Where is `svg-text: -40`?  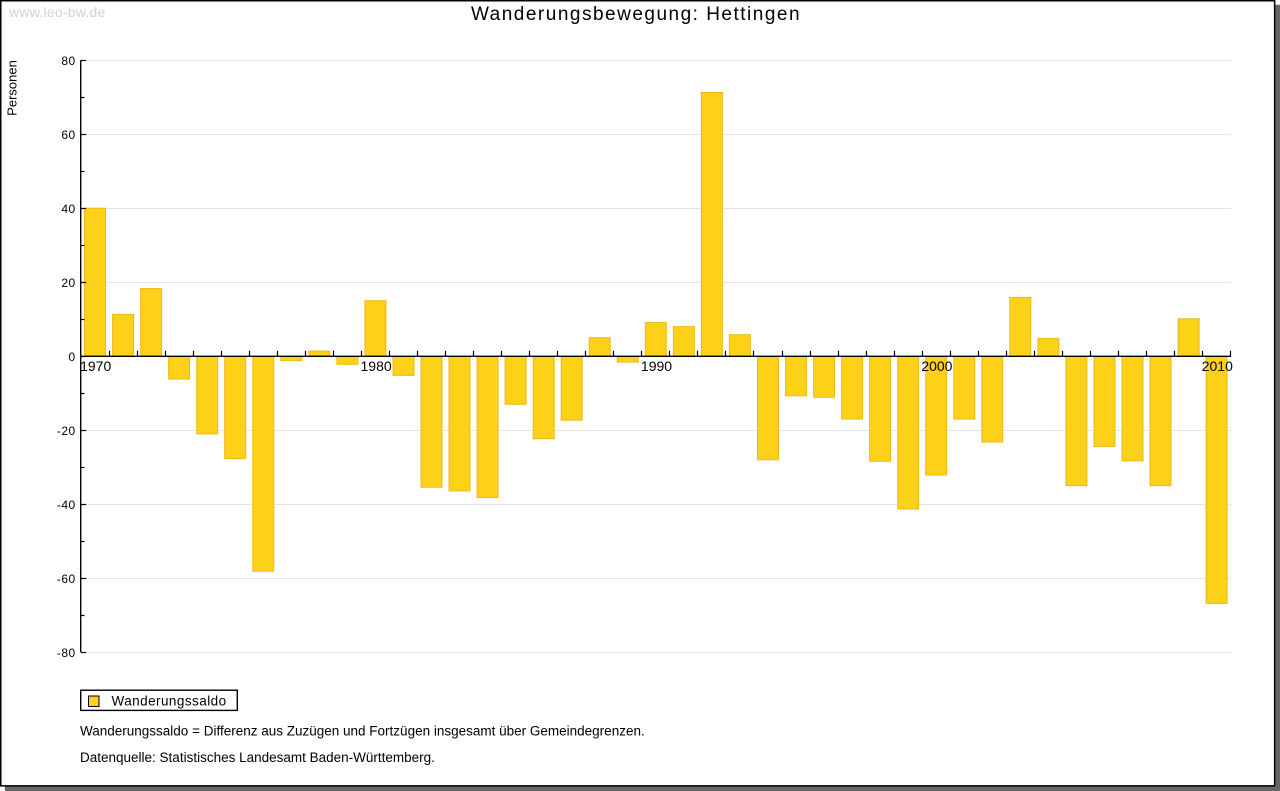 svg-text: -40 is located at coordinates (66, 505).